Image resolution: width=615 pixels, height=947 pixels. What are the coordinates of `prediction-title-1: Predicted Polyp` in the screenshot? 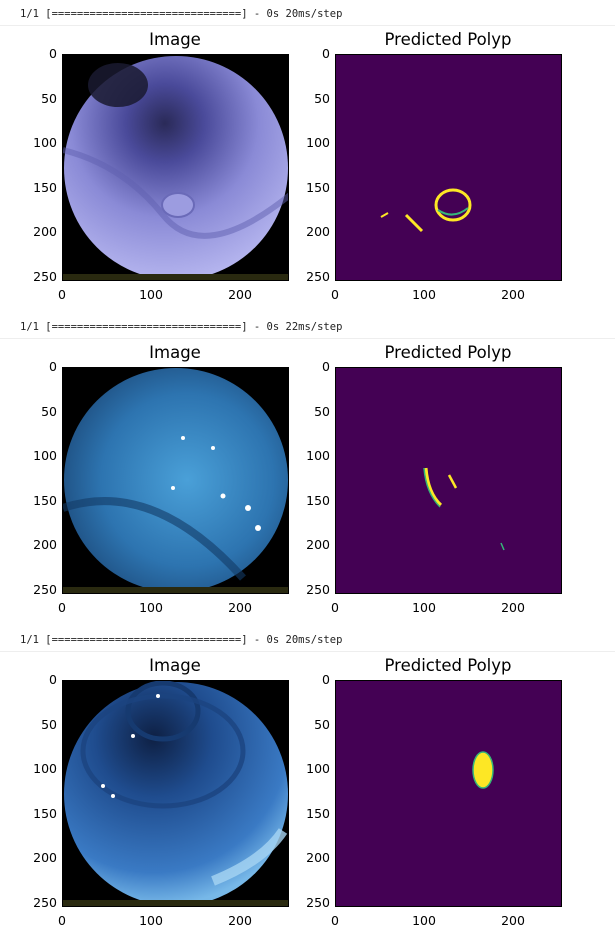 It's located at (448, 39).